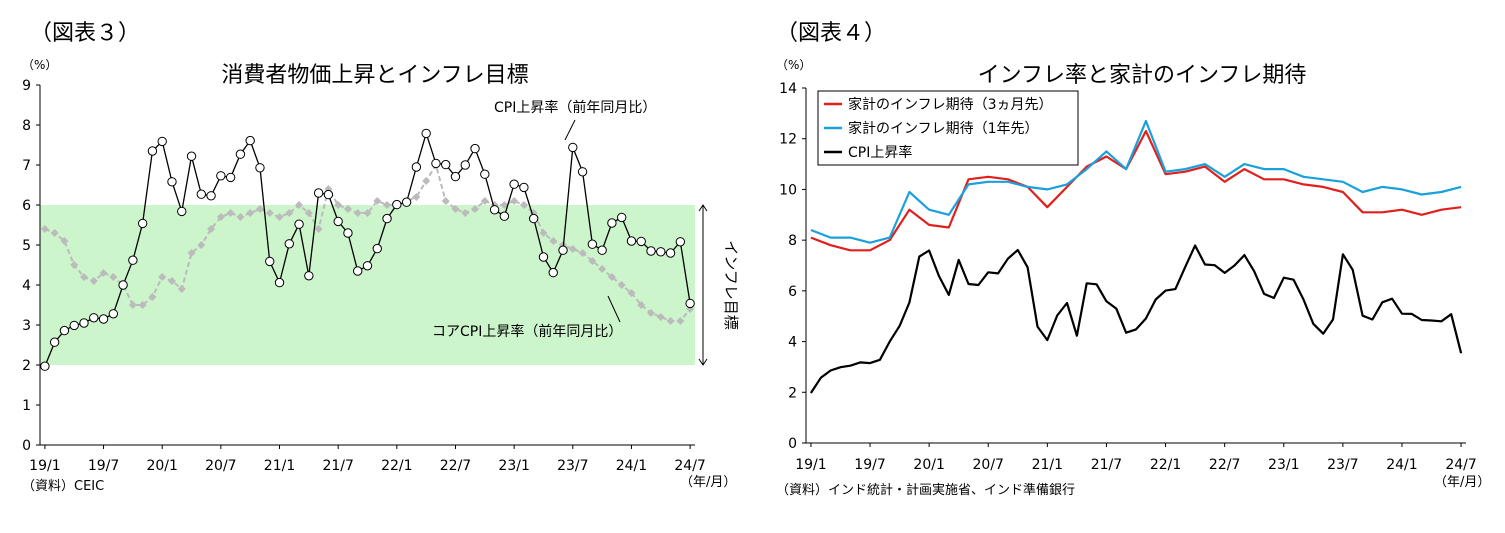 The width and height of the screenshot is (1505, 533). What do you see at coordinates (793, 65) in the screenshot?
I see `chart-2-y-unit: （%）` at bounding box center [793, 65].